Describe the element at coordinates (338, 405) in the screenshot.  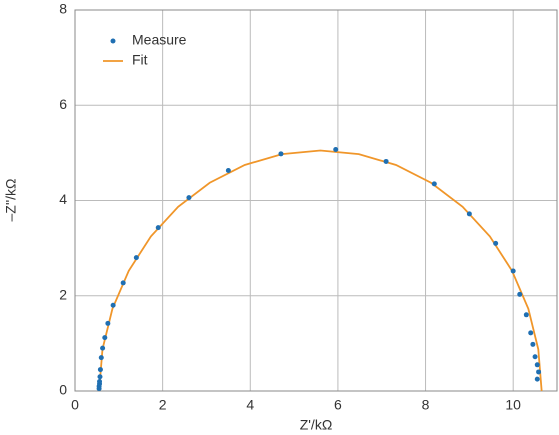
I see `x-tick-label: 6` at that location.